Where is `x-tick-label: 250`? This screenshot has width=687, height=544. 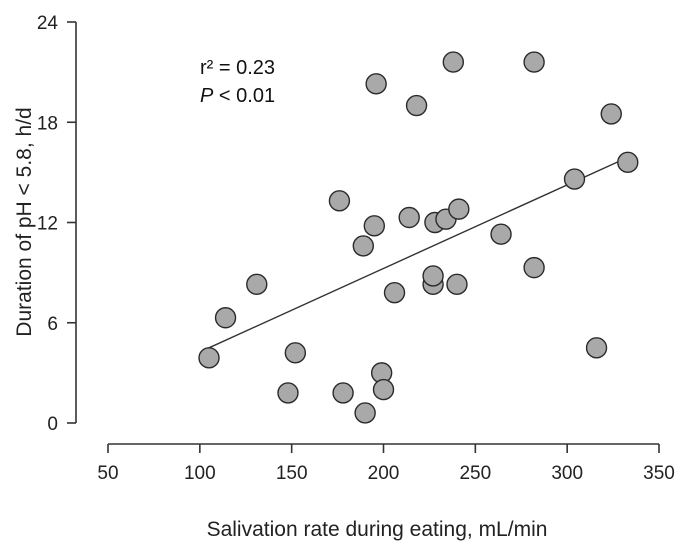
x-tick-label: 250 is located at coordinates (475, 473).